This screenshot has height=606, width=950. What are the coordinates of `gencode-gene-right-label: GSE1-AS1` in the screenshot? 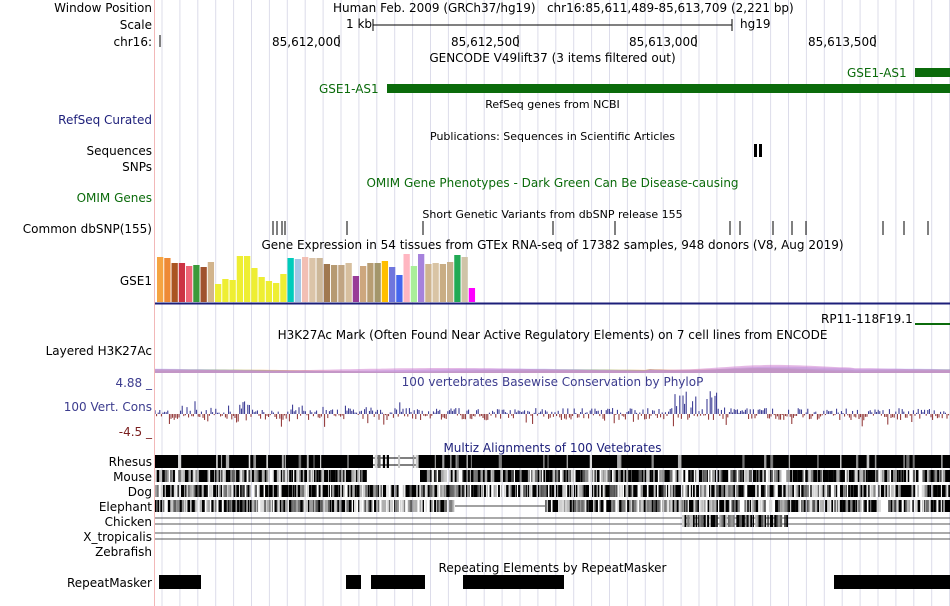 It's located at (877, 73).